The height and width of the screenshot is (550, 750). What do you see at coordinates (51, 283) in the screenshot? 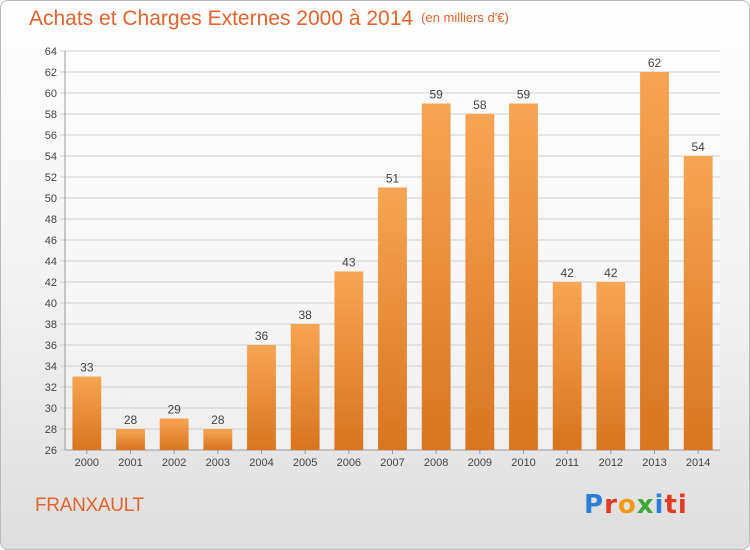
I see `y-tick-label: 42` at bounding box center [51, 283].